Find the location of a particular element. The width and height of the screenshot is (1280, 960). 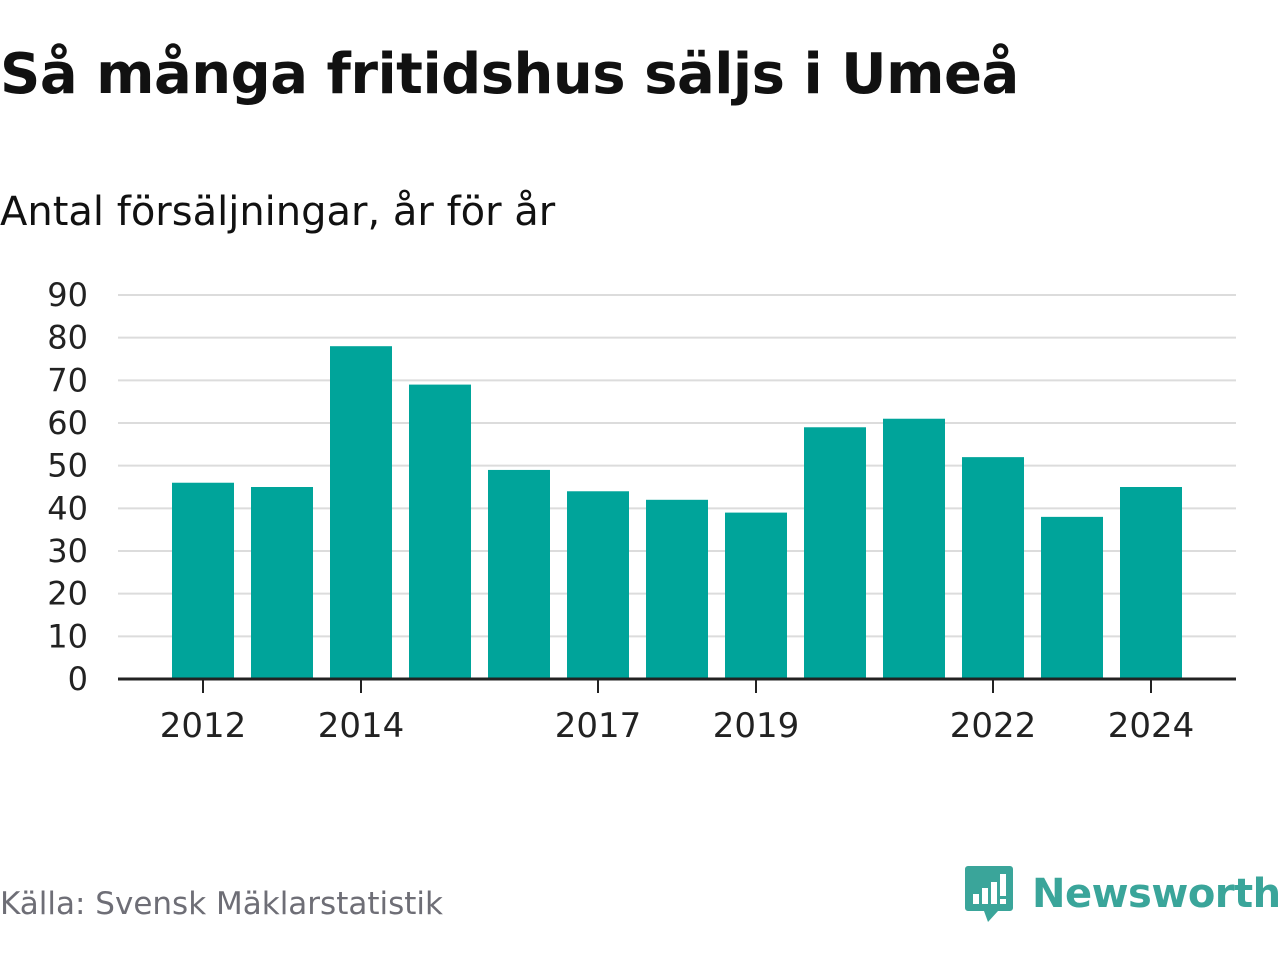

x-tick-label-2024: 2024 is located at coordinates (1151, 726).